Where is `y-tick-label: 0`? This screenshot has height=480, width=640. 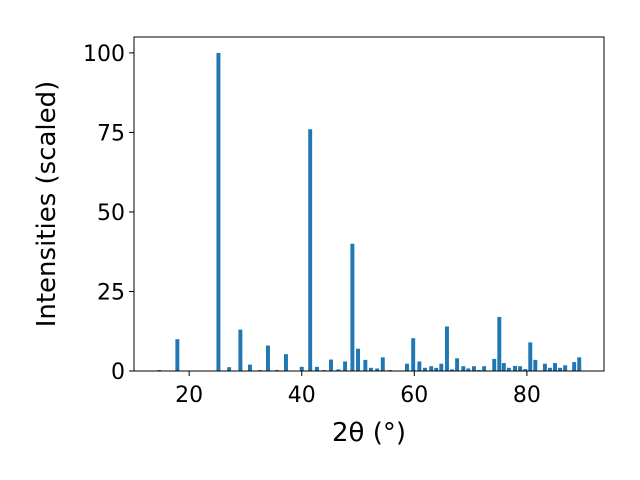 y-tick-label: 0 is located at coordinates (118, 372).